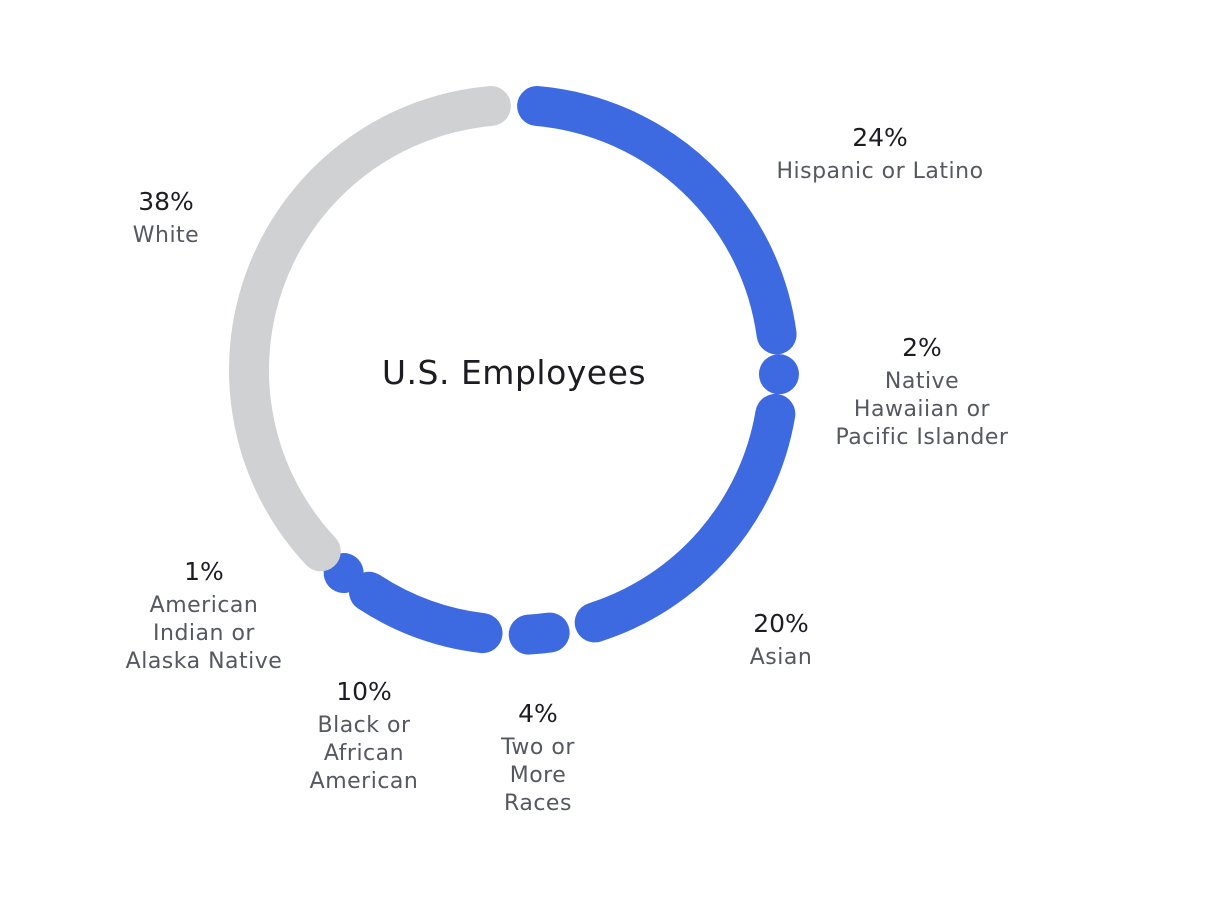 Image resolution: width=1230 pixels, height=922 pixels. I want to click on slice-percent: 24%, so click(880, 137).